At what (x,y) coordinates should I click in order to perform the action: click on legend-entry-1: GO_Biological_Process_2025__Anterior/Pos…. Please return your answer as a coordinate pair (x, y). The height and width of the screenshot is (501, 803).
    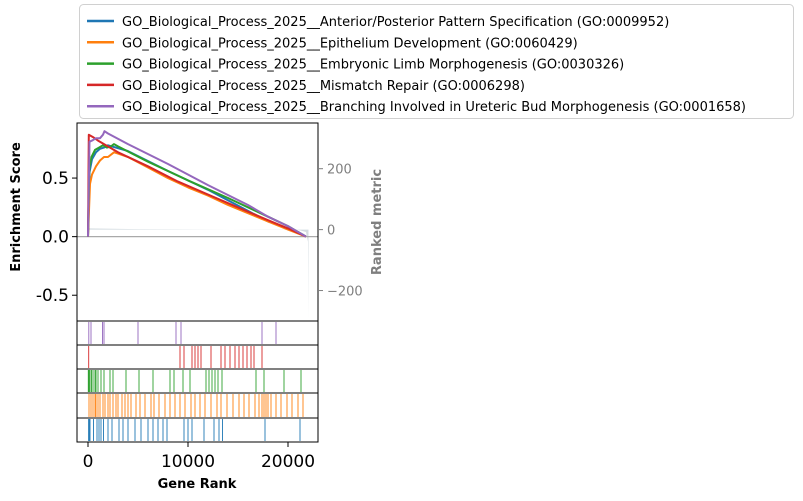
    Looking at the image, I should click on (395, 22).